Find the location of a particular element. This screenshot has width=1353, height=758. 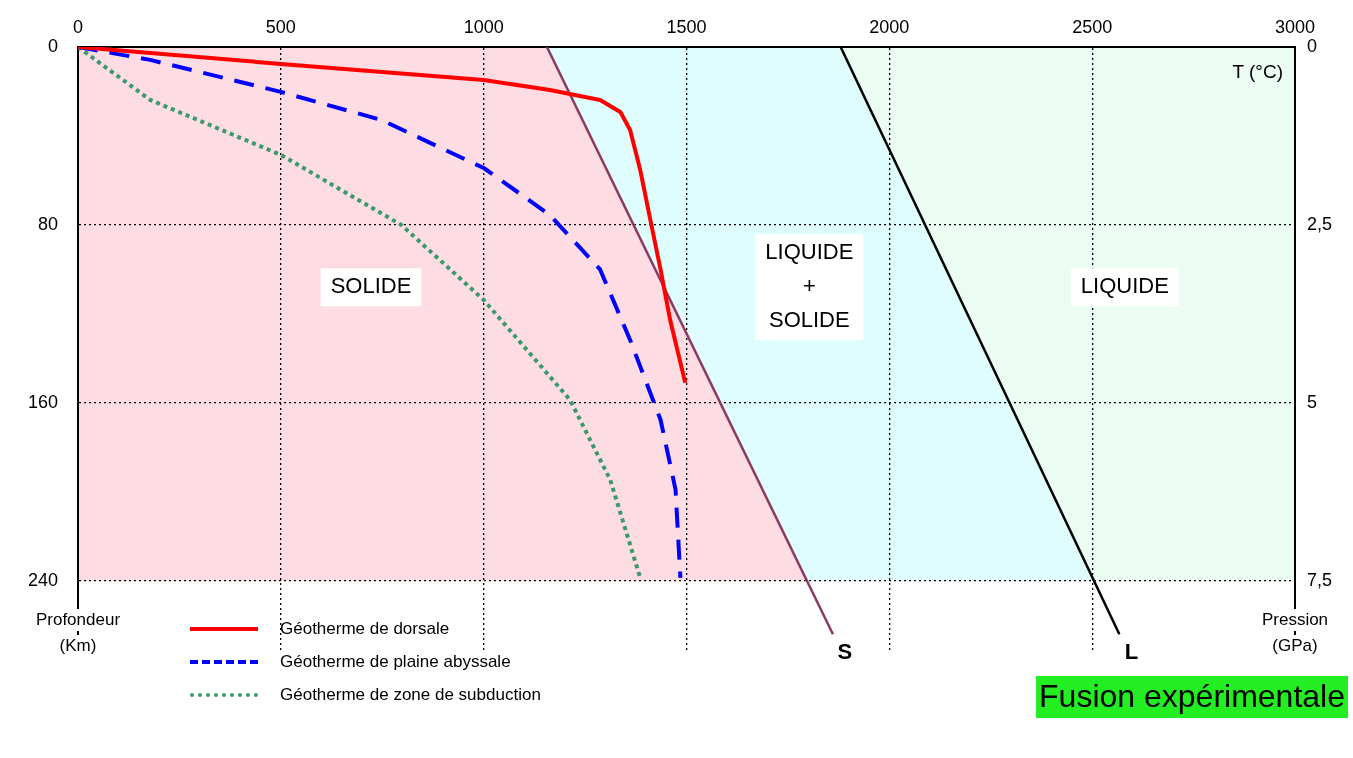

annotation: S is located at coordinates (845, 652).